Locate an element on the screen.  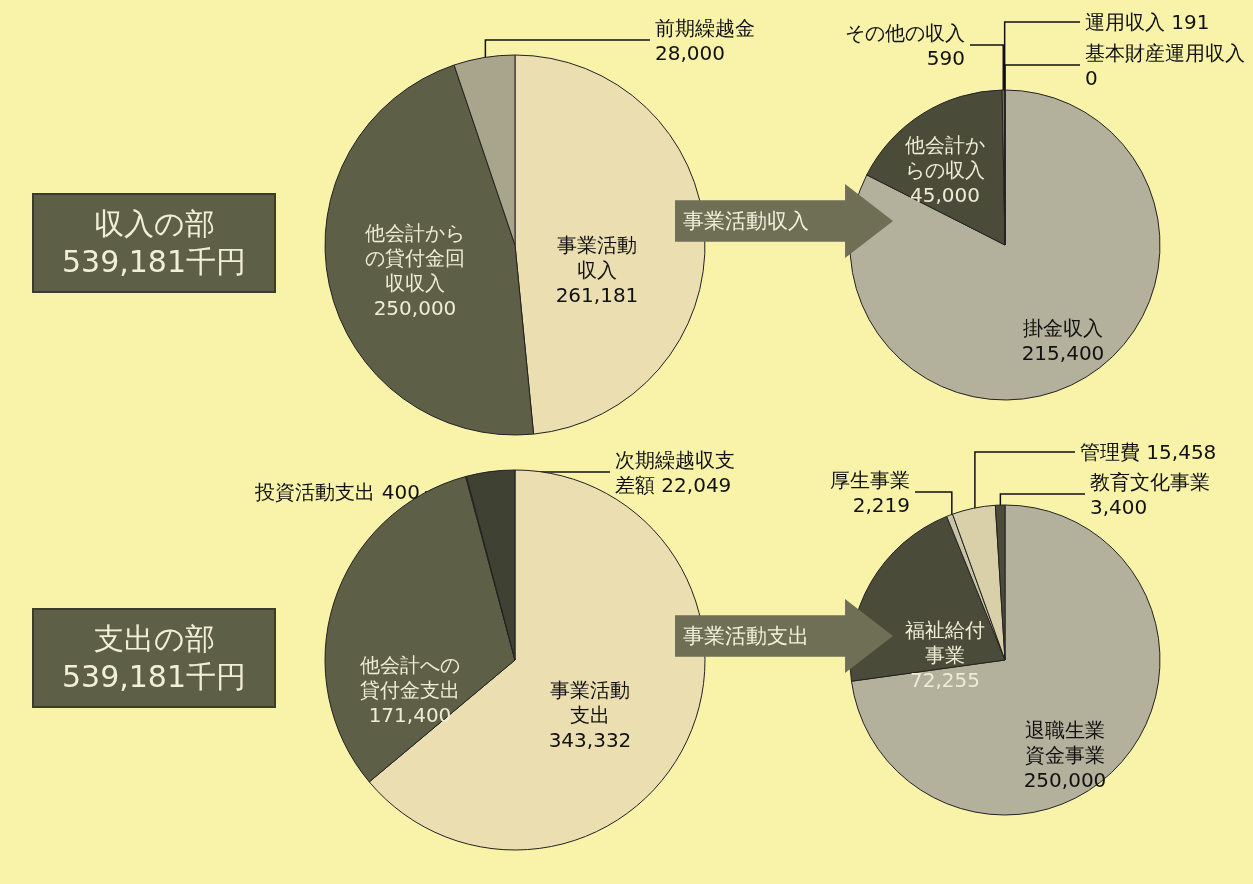
slice-label: 投資活動支出 400 is located at coordinates (337, 492).